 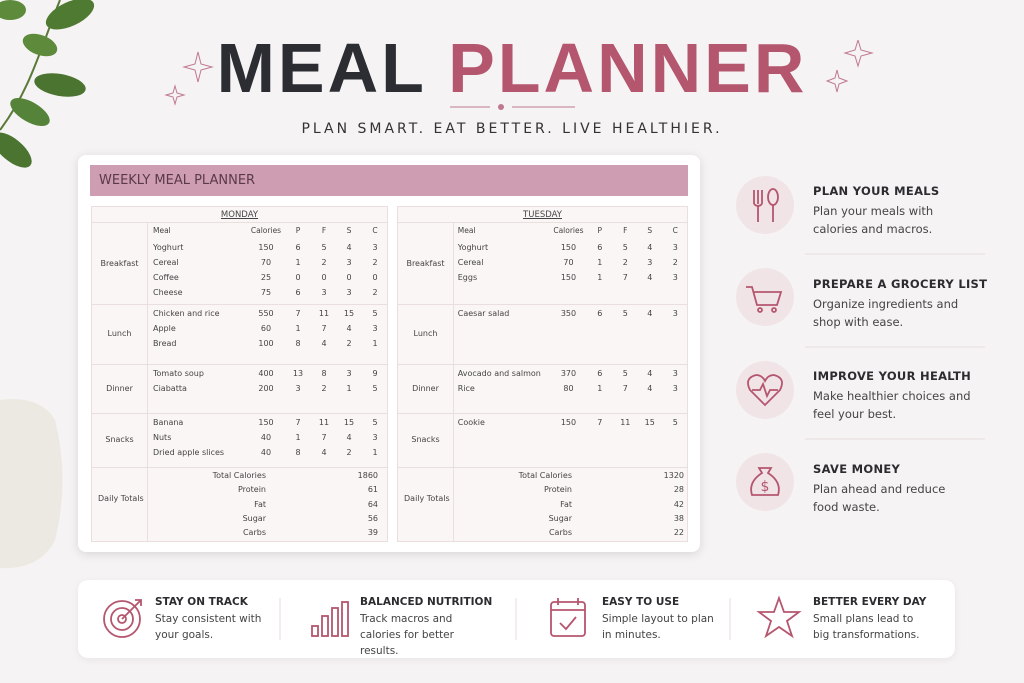 I want to click on benefit-title: STAY ON TRACK, so click(x=201, y=602).